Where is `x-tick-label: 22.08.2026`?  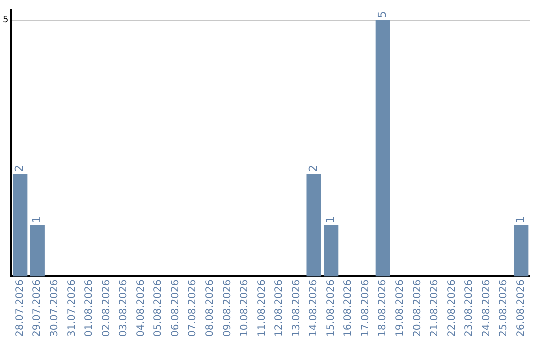 x-tick-label: 22.08.2026 is located at coordinates (452, 309).